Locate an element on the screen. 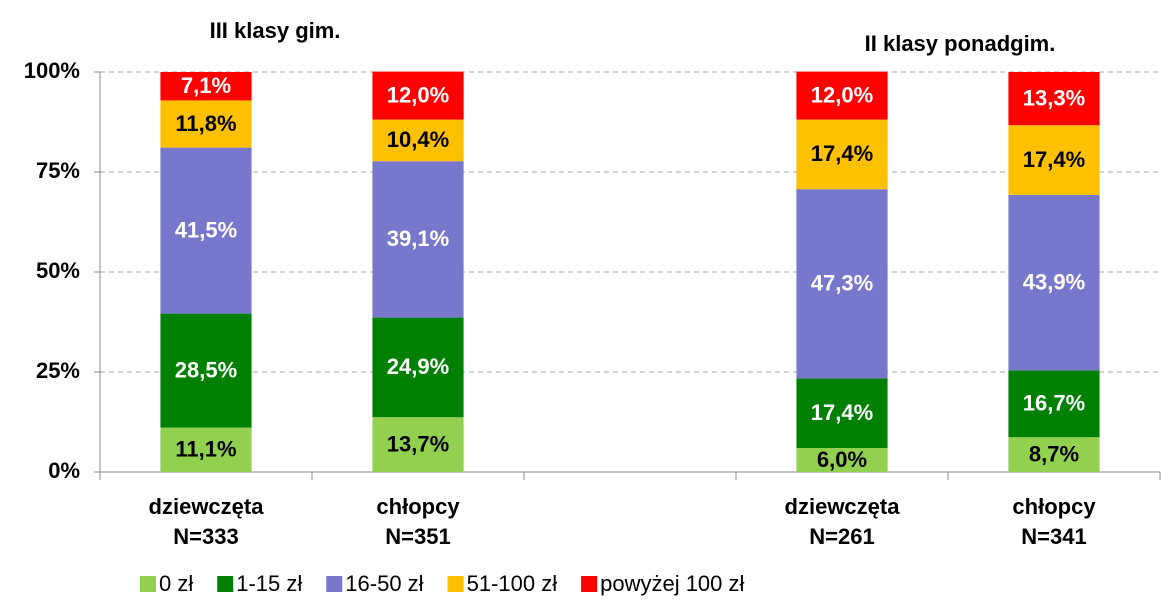 The height and width of the screenshot is (610, 1162). value-label: 16,7% is located at coordinates (1054, 403).